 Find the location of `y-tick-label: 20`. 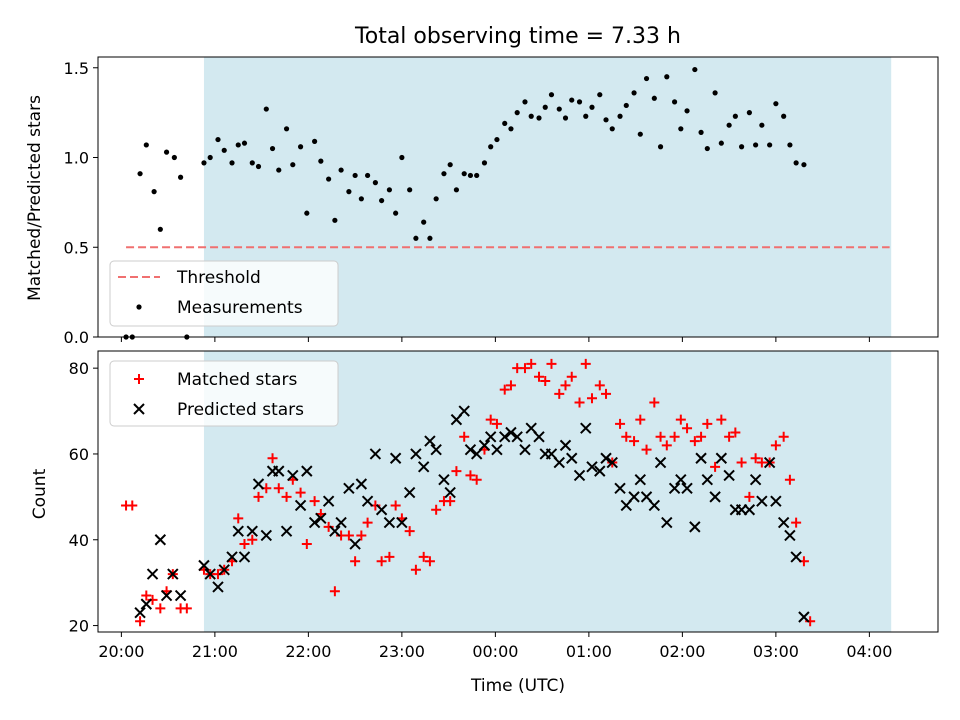

y-tick-label: 20 is located at coordinates (79, 626).